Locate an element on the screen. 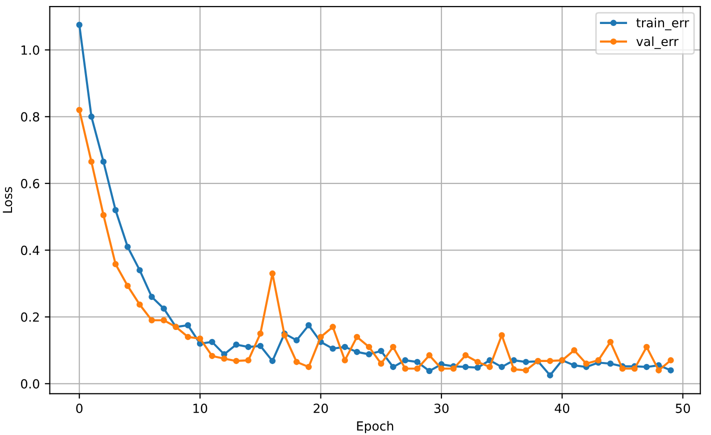 This screenshot has height=435, width=711. y-tick-label: 0.2 is located at coordinates (29, 317).